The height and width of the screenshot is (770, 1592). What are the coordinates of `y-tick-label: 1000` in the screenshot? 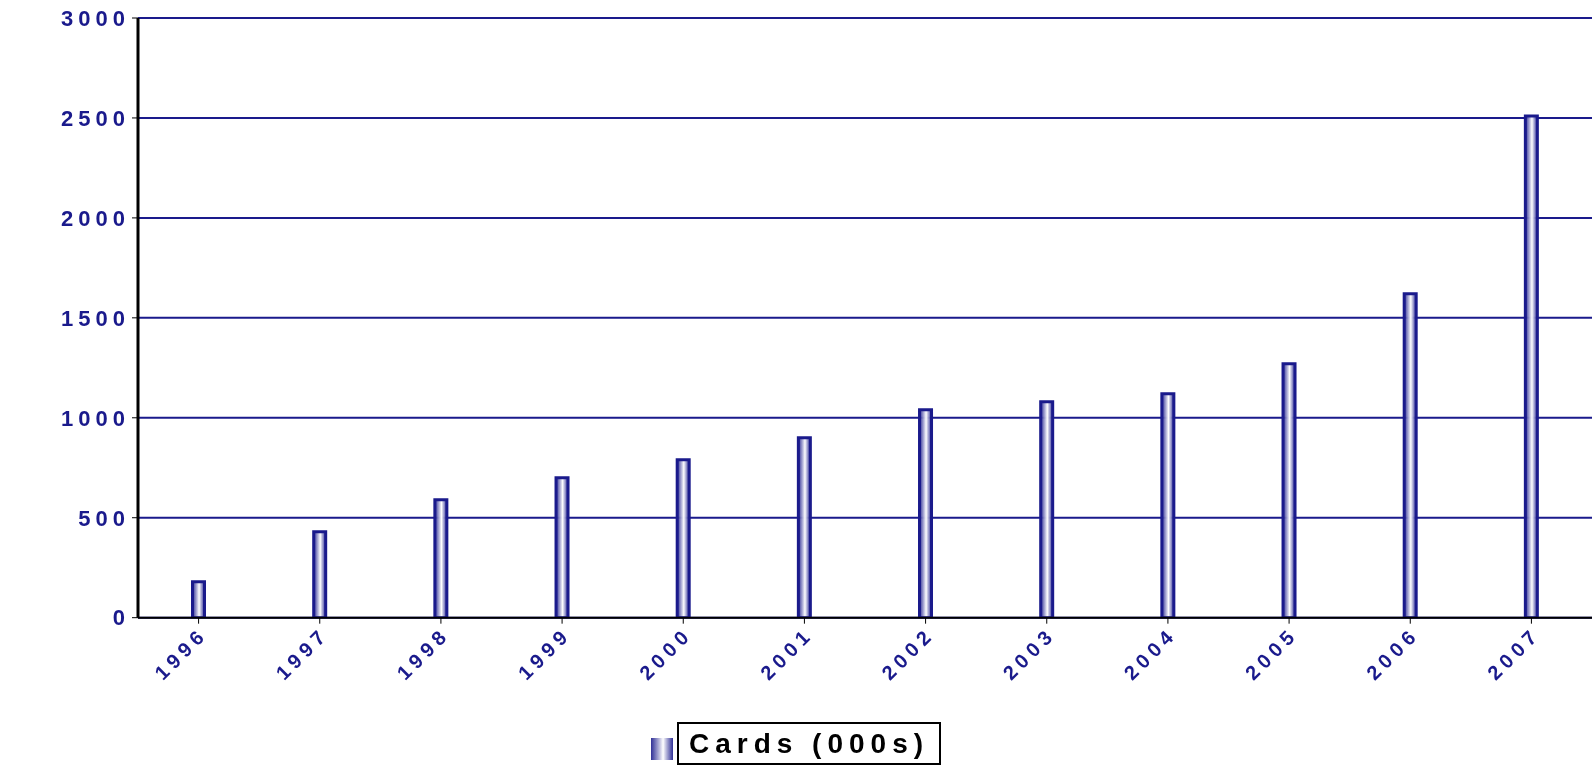 It's located at (95, 418).